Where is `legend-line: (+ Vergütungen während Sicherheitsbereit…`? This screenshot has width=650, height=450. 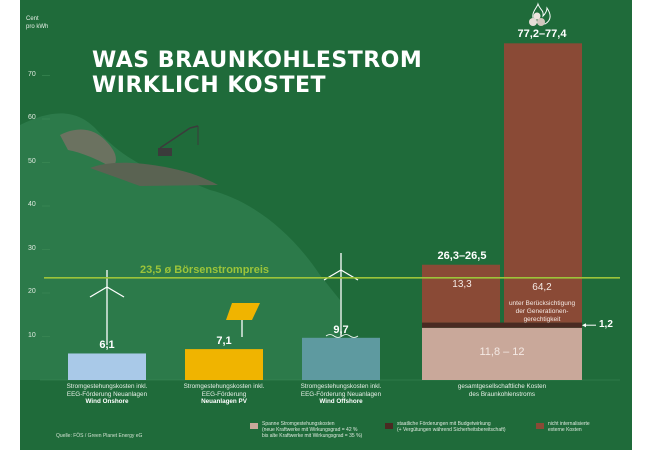 legend-line: (+ Vergütungen während Sicherheitsbereit… is located at coordinates (451, 430).